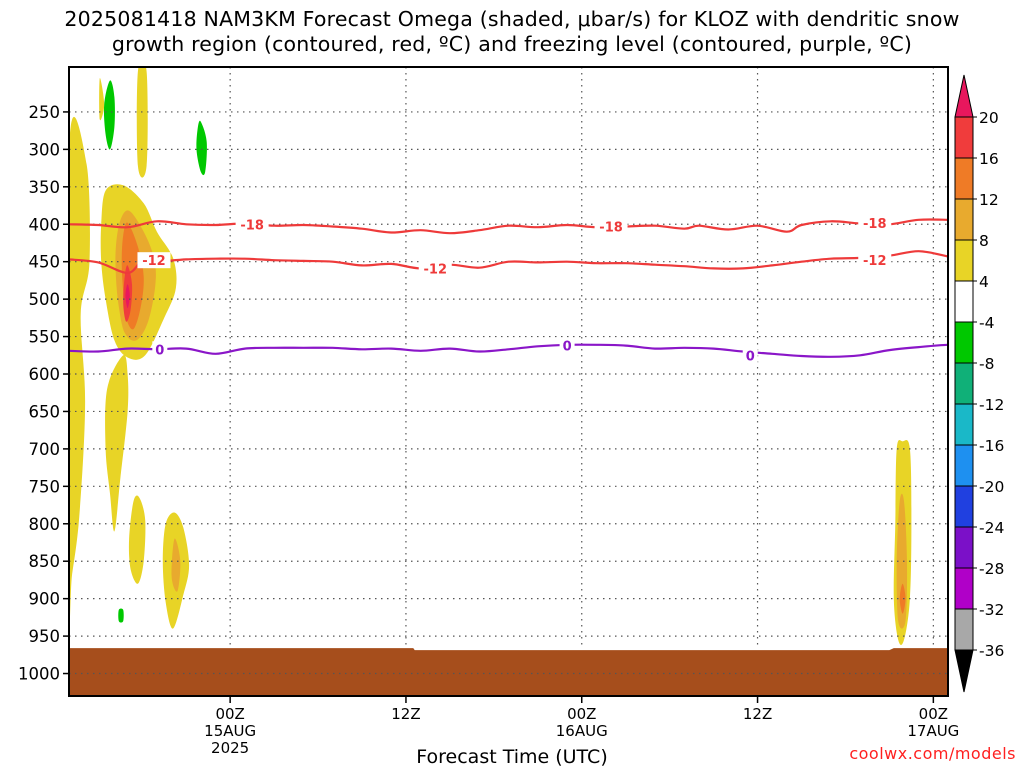  Describe the element at coordinates (989, 118) in the screenshot. I see `colorbar-label: 20` at that location.